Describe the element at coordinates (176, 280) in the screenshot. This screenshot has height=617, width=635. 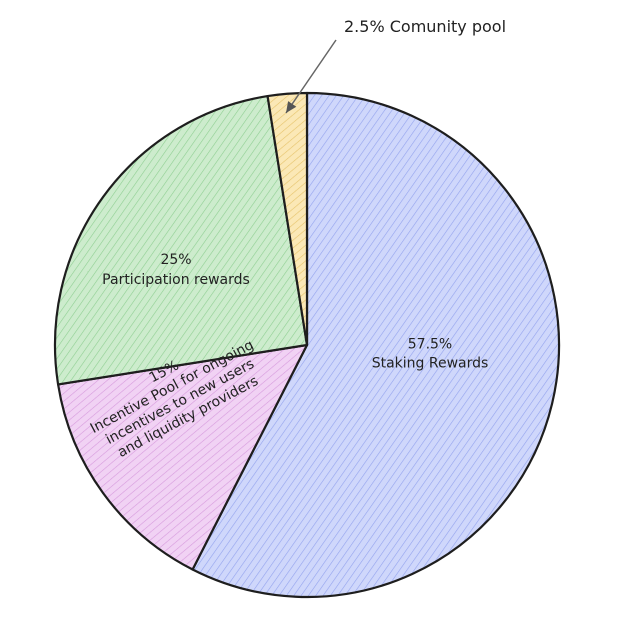
I see `pie-label-line: Participation rewards` at that location.